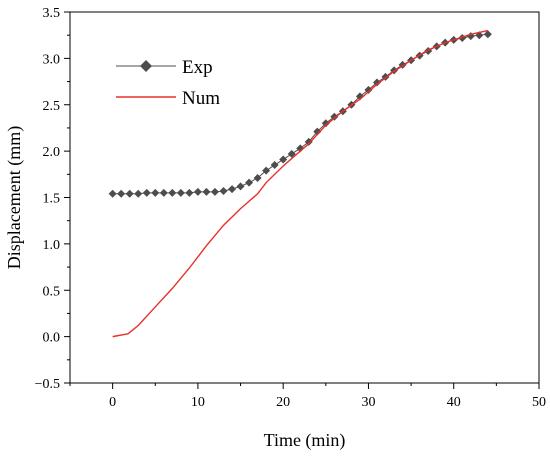 The width and height of the screenshot is (550, 457). I want to click on y-axis-title: Displacement (mm), so click(14, 197).